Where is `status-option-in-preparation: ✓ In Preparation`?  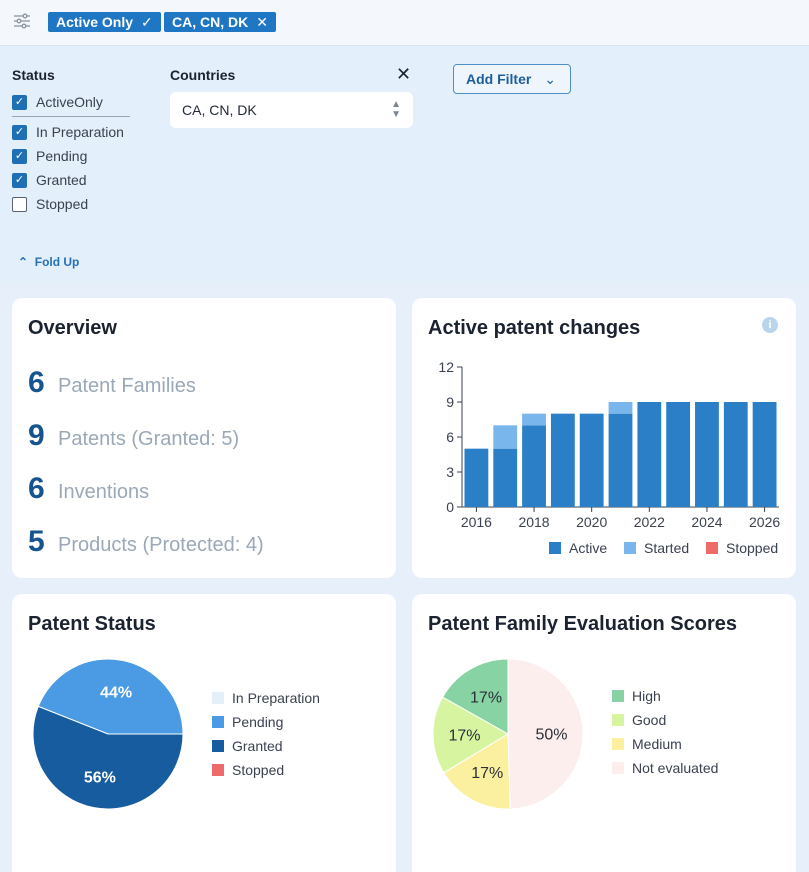
status-option-in-preparation: ✓ In Preparation is located at coordinates (68, 132).